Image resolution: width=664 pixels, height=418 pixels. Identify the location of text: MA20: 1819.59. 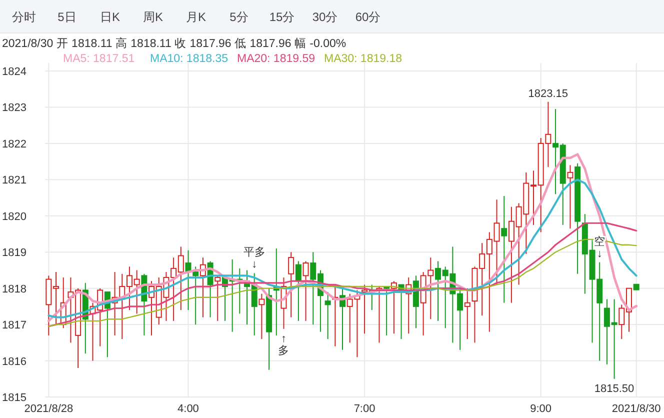
(276, 59).